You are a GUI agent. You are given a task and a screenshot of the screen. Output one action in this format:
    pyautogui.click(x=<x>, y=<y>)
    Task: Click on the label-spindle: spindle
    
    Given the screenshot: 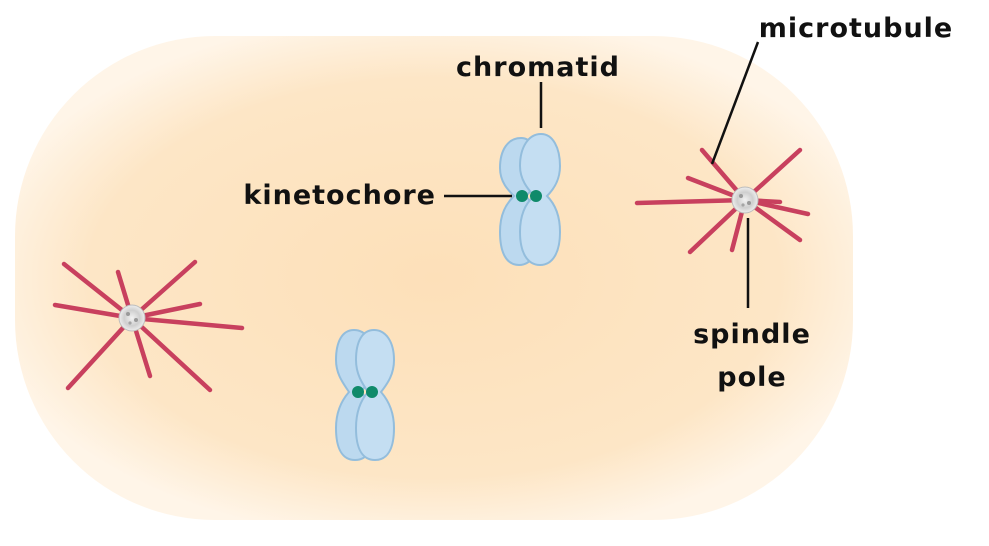 What is the action you would take?
    pyautogui.click(x=752, y=334)
    